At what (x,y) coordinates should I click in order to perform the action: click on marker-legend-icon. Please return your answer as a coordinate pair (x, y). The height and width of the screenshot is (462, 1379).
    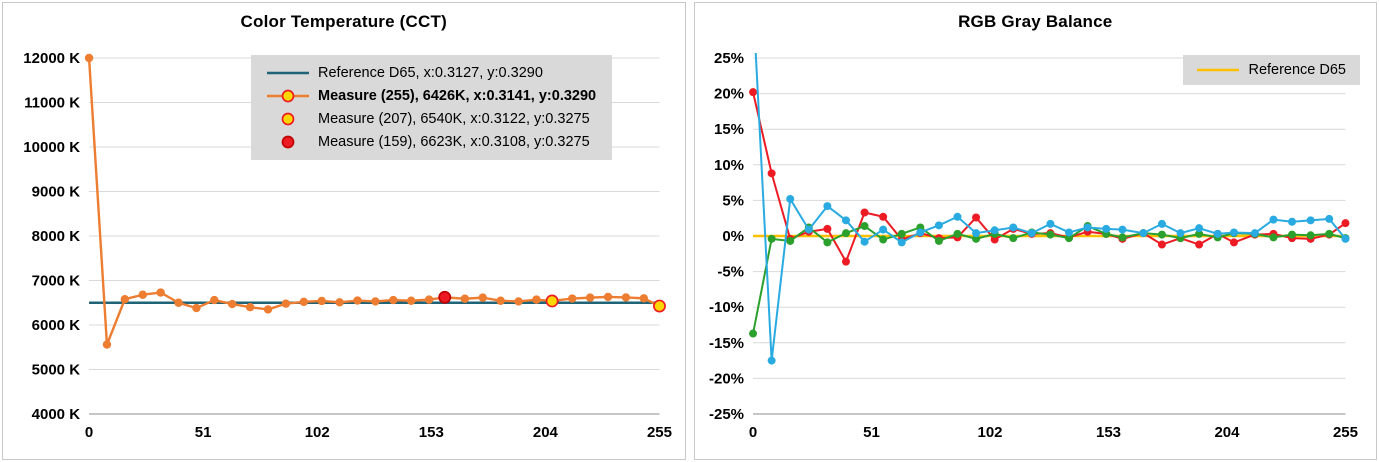
    Looking at the image, I should click on (288, 142).